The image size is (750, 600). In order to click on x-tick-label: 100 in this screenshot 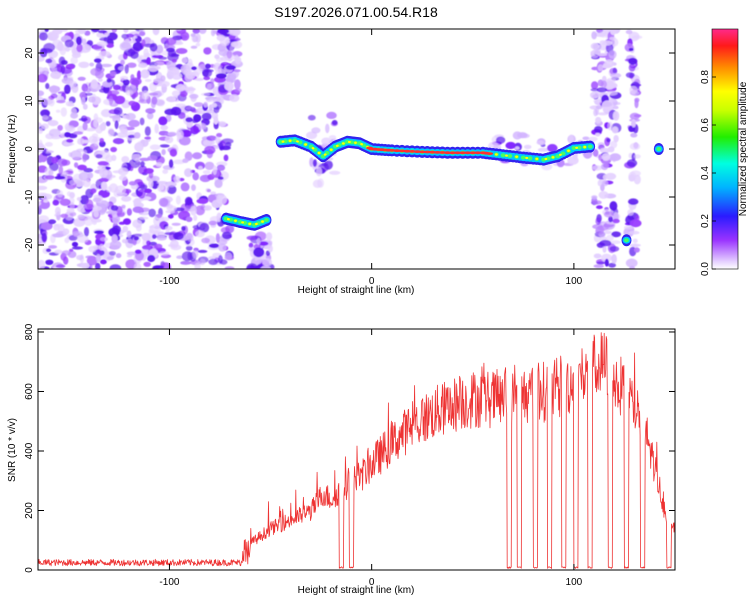, I will do `click(574, 582)`.